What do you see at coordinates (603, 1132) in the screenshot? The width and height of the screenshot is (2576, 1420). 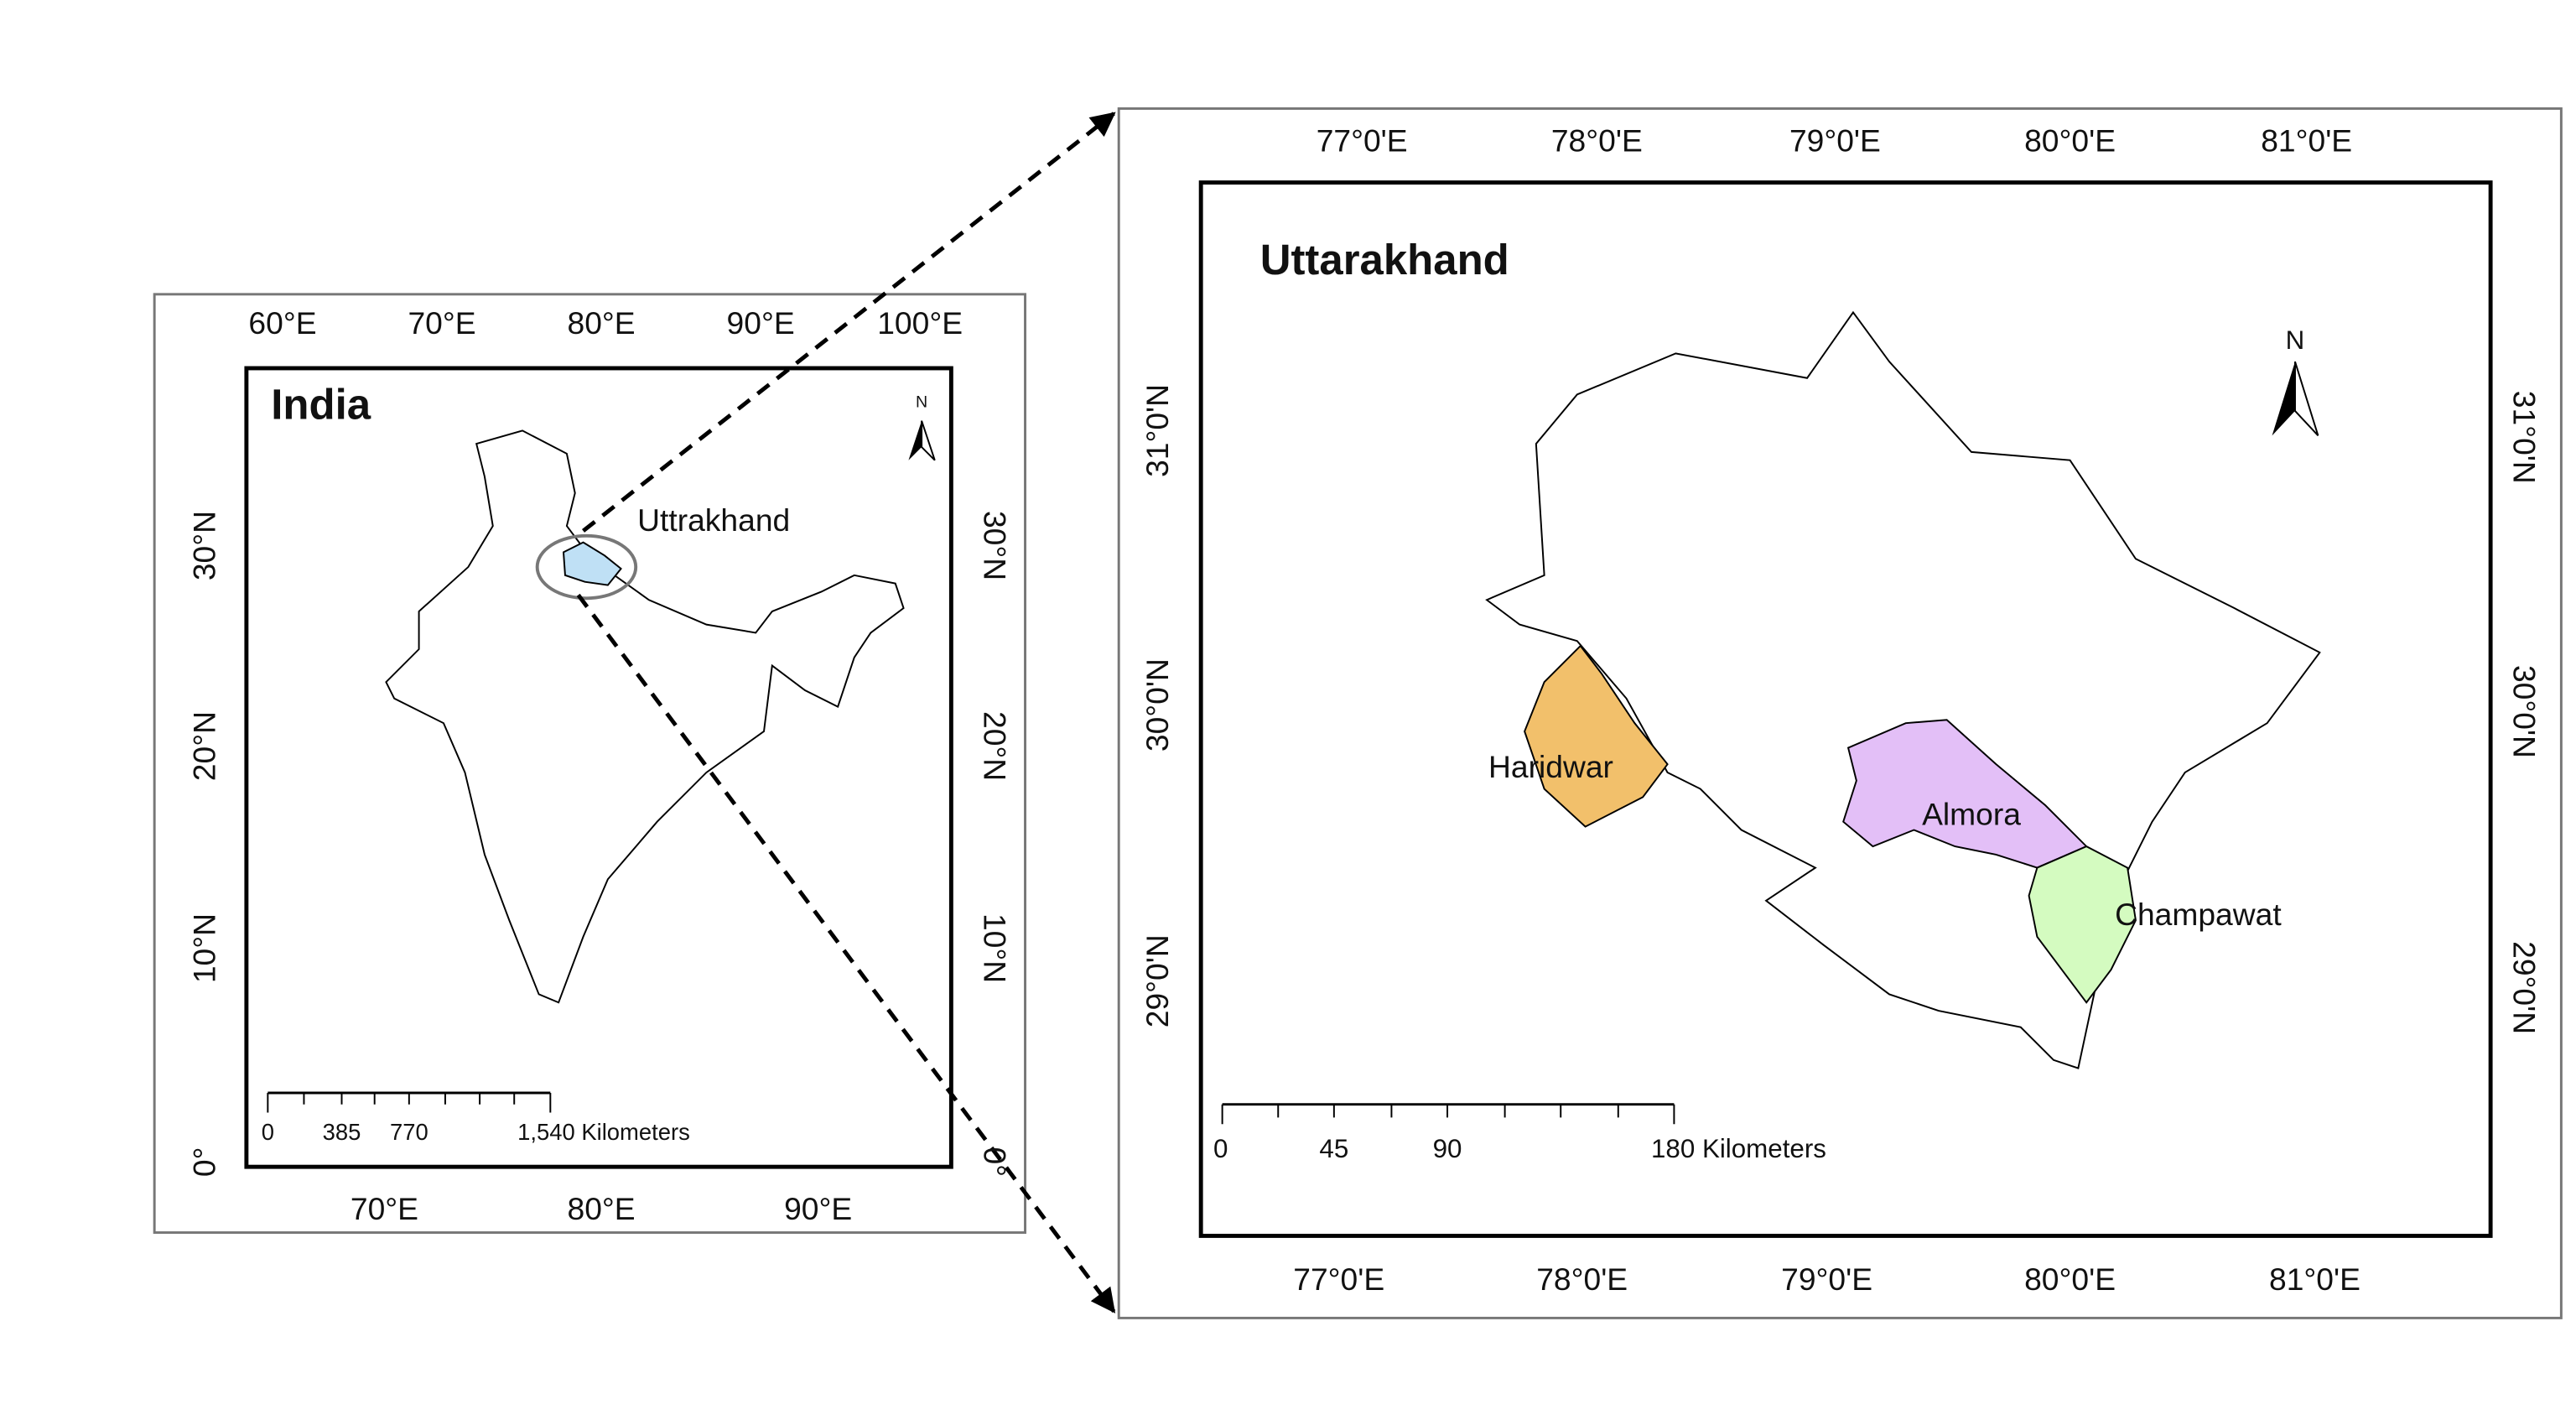 I see `scale-label: 1,540 Kilometers` at bounding box center [603, 1132].